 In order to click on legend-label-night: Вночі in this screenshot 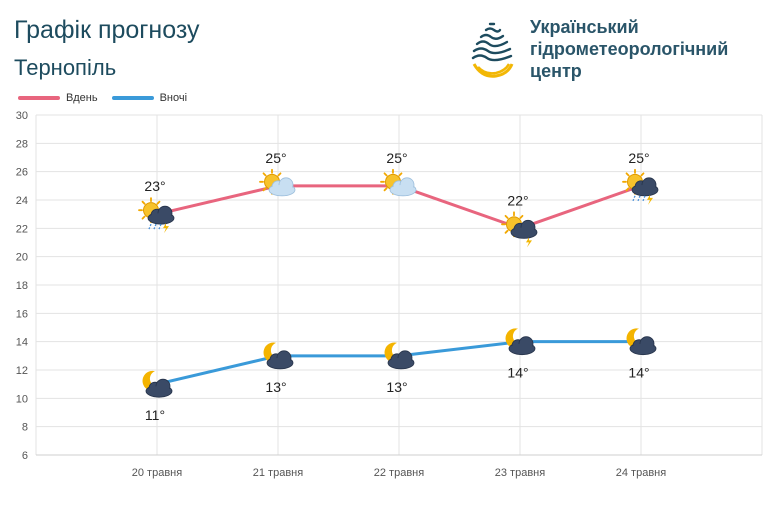, I will do `click(173, 98)`.